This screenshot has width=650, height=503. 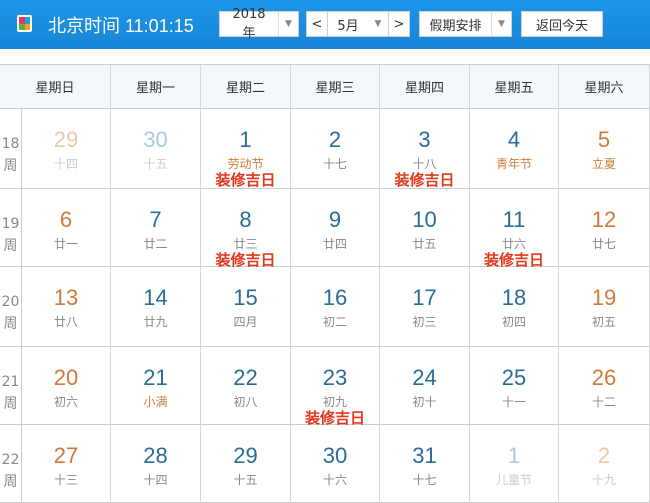 What do you see at coordinates (603, 244) in the screenshot?
I see `lunar-date: 廿七` at bounding box center [603, 244].